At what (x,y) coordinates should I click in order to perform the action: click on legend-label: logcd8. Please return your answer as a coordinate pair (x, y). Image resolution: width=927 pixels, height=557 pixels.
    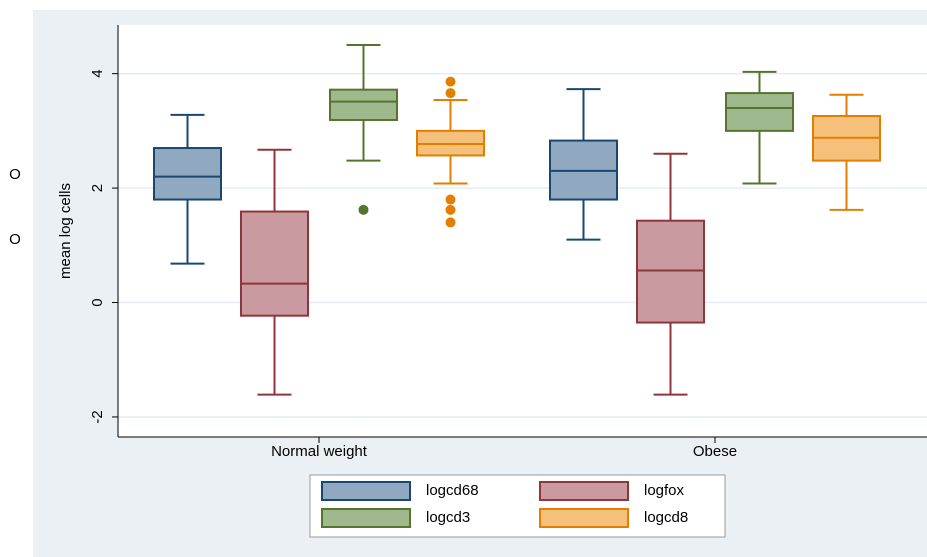
    Looking at the image, I should click on (666, 517).